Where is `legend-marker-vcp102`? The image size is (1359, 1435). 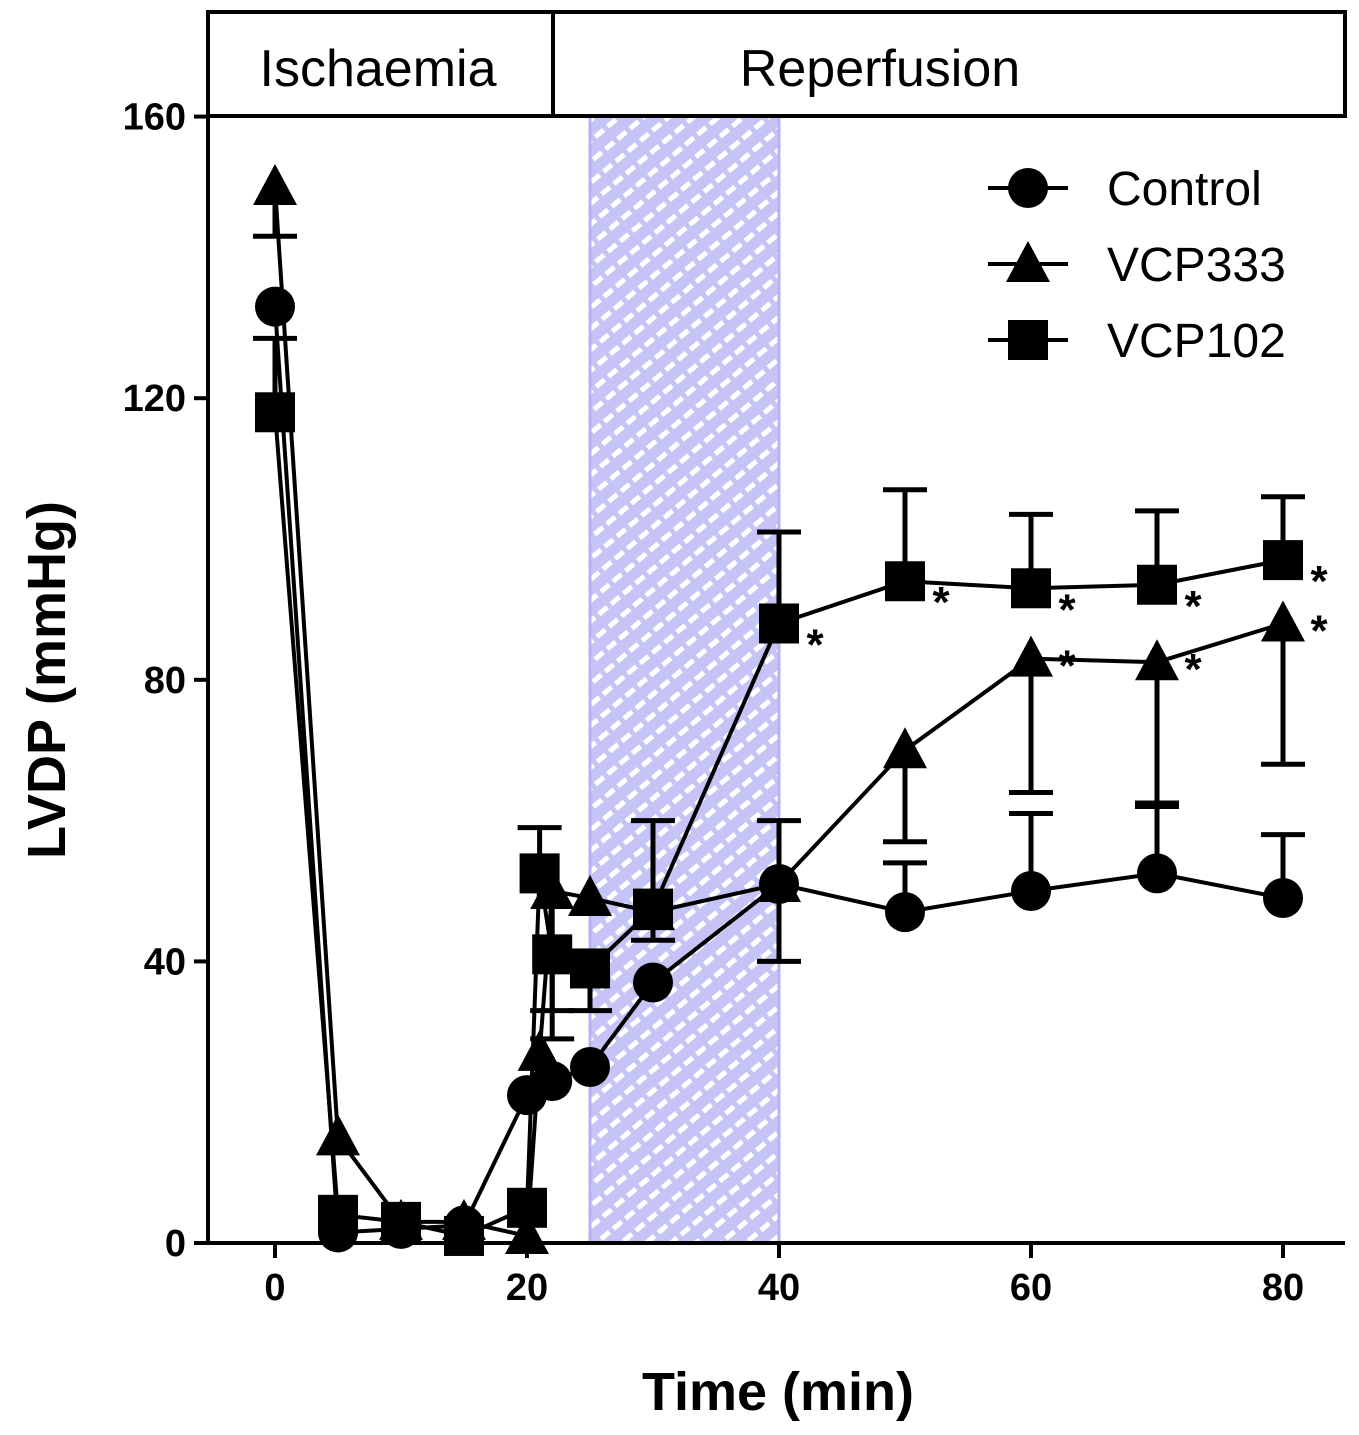
legend-marker-vcp102 is located at coordinates (1028, 340).